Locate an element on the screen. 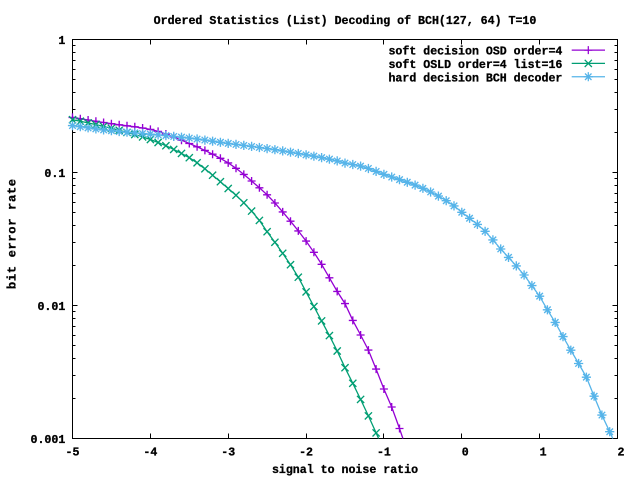 The width and height of the screenshot is (640, 480). svg-text: soft decision OSD order=4 is located at coordinates (475, 52).